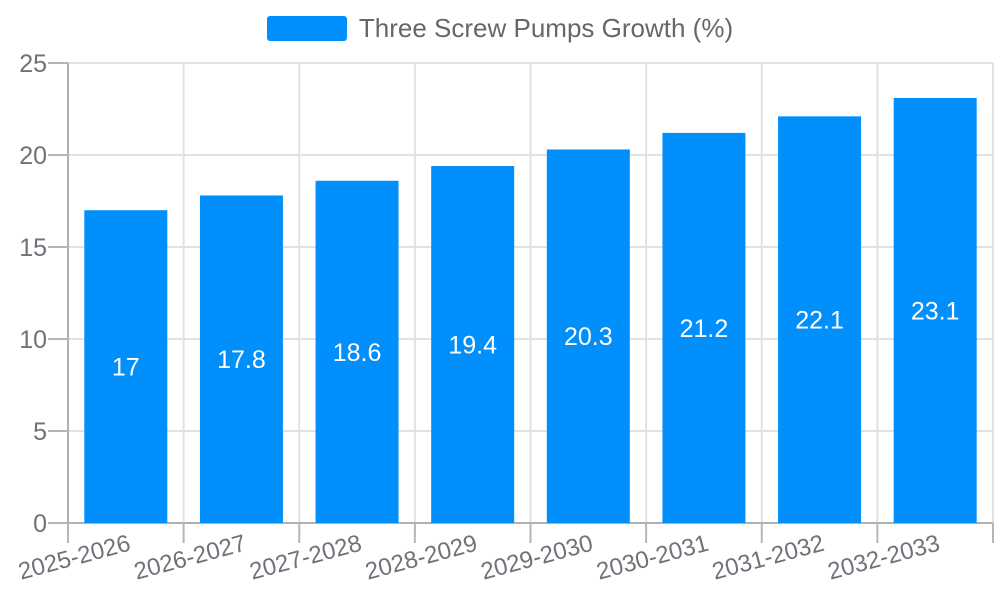  What do you see at coordinates (190, 558) in the screenshot?
I see `x-axis-tick-label: 2026-2027` at bounding box center [190, 558].